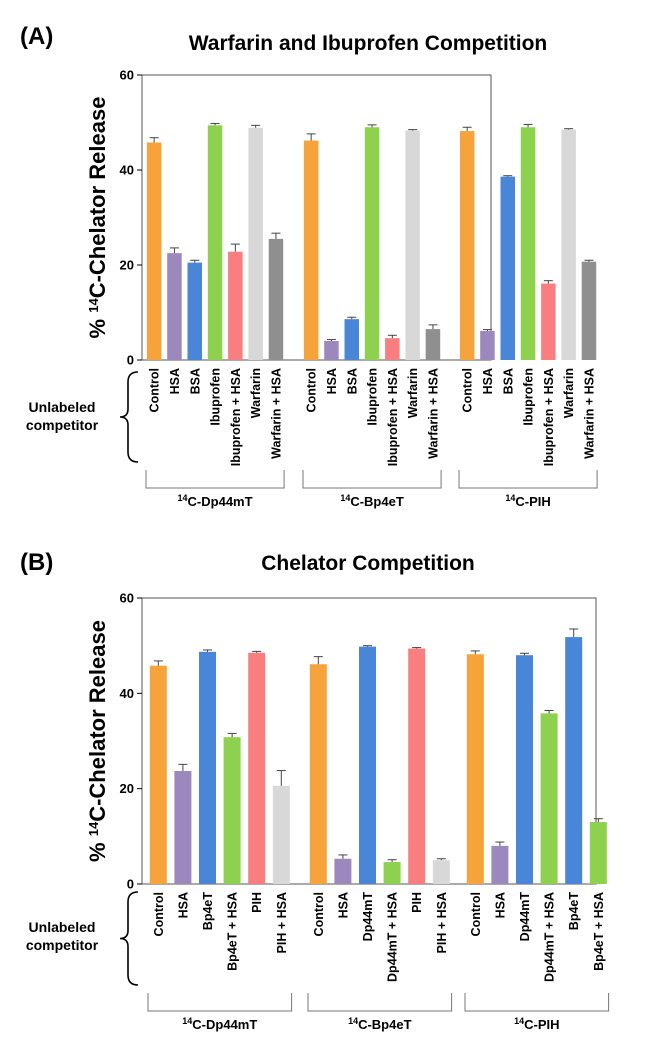 The image size is (650, 1043). What do you see at coordinates (368, 917) in the screenshot?
I see `x-category-label: Dp44mT` at bounding box center [368, 917].